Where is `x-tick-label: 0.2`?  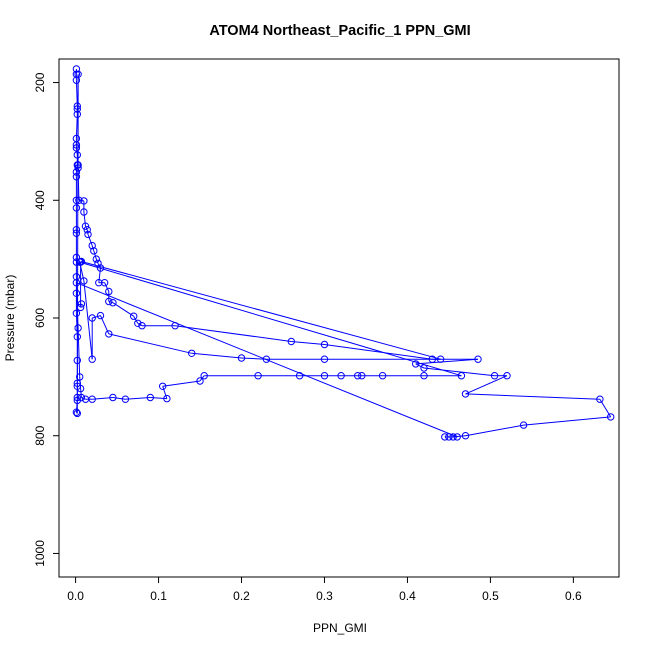
x-tick-label: 0.2 is located at coordinates (241, 596).